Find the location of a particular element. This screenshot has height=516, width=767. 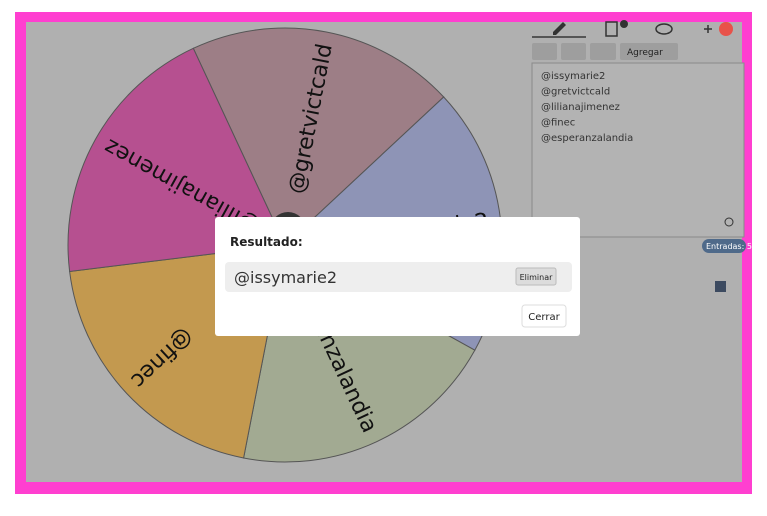

emoji-icon is located at coordinates (729, 222).